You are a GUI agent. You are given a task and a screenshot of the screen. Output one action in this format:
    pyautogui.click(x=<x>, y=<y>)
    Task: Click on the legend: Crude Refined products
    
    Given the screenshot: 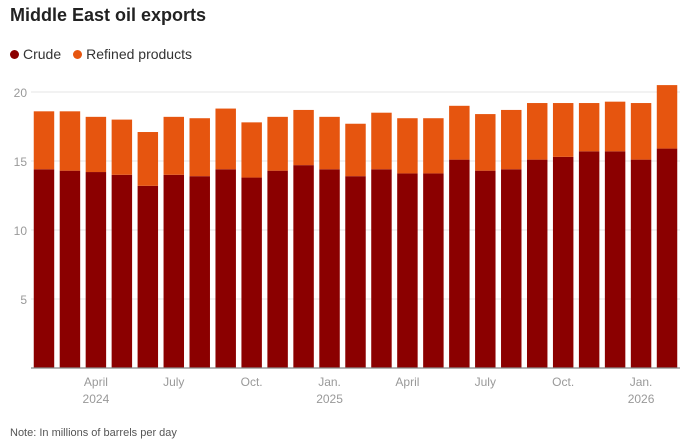 What is the action you would take?
    pyautogui.click(x=101, y=54)
    